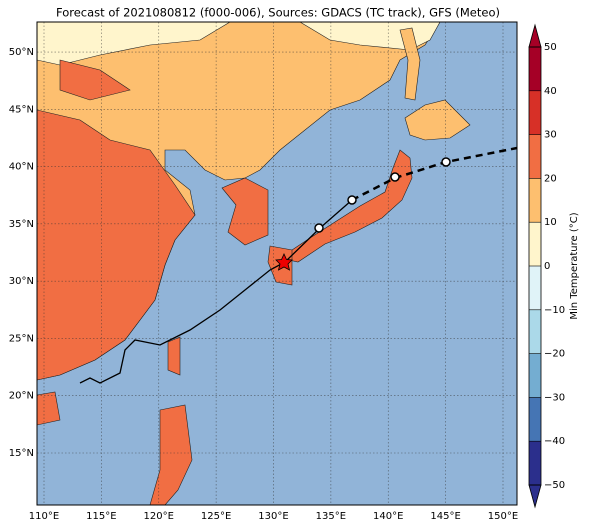 This screenshot has width=592, height=529. Describe the element at coordinates (554, 441) in the screenshot. I see `colorbar-tick-label: −40` at that location.